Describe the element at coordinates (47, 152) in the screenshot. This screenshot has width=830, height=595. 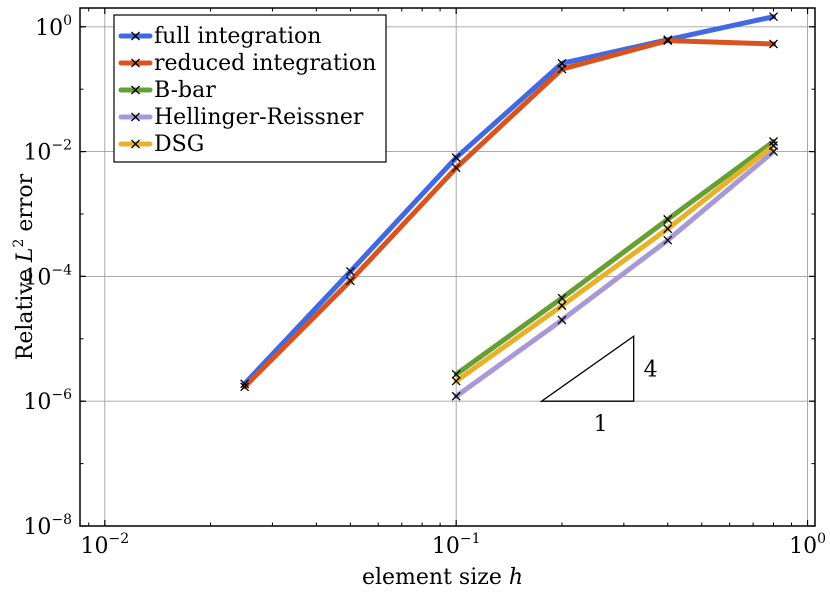
I see `y-tick-label: 10⁻²` at that location.